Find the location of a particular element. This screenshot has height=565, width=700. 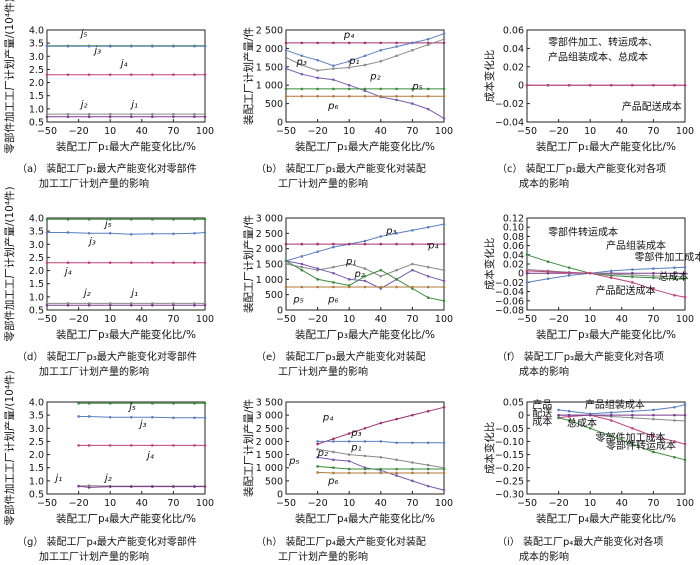

panel-caption: （b） 装配工厂p₁最大产能变化对装配 is located at coordinates (341, 168).